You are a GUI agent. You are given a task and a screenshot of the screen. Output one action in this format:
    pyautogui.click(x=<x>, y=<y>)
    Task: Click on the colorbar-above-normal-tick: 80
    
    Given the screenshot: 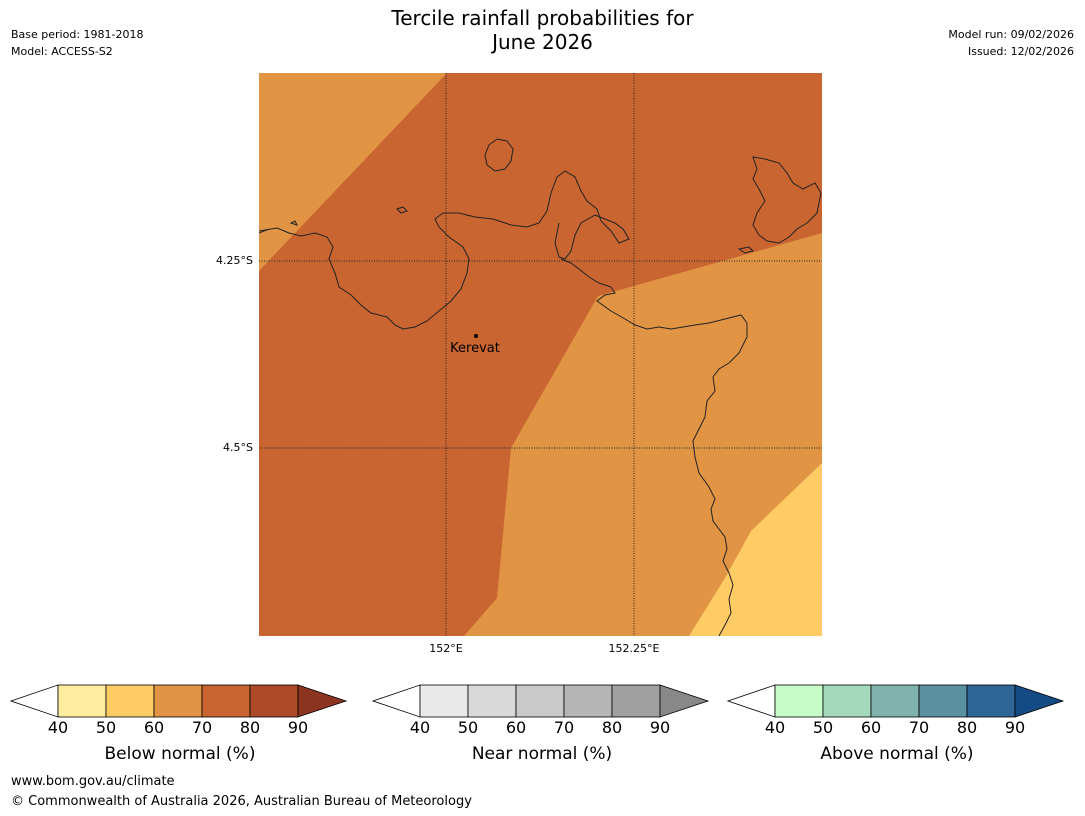 What is the action you would take?
    pyautogui.click(x=967, y=727)
    